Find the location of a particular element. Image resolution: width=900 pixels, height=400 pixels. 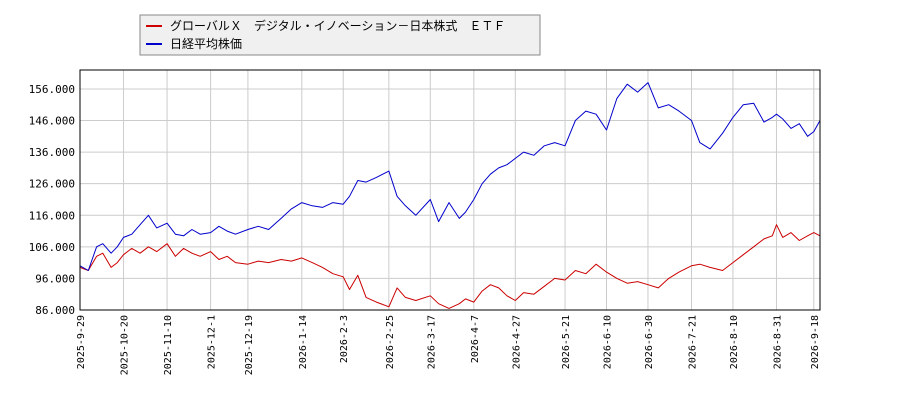

legend-label-etf: グローバルＸ デジタル・イノベーション－日本株式 ＥＴＦ is located at coordinates (337, 25).